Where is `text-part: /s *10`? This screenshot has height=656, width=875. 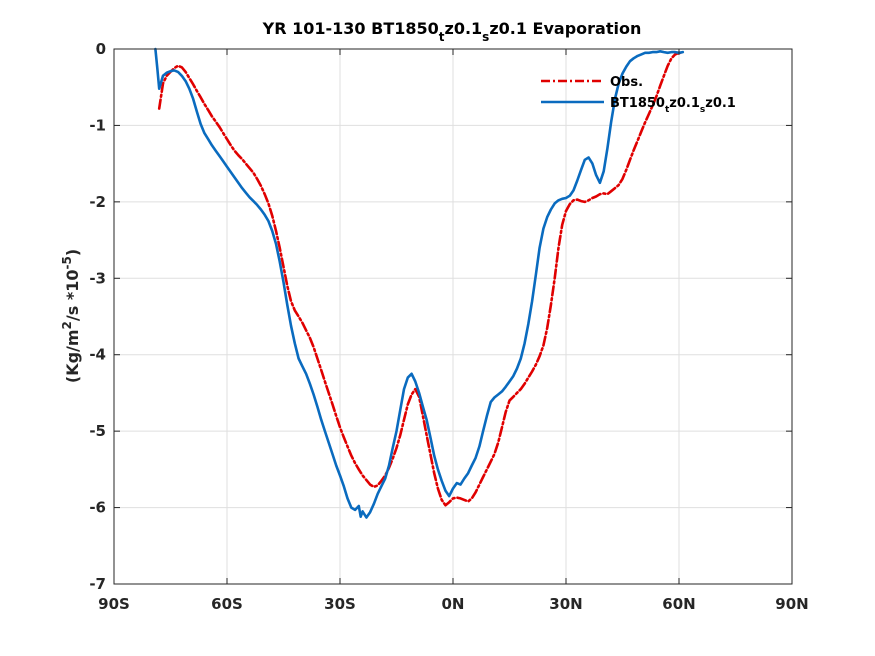
text-part: /s *10 is located at coordinates (72, 296).